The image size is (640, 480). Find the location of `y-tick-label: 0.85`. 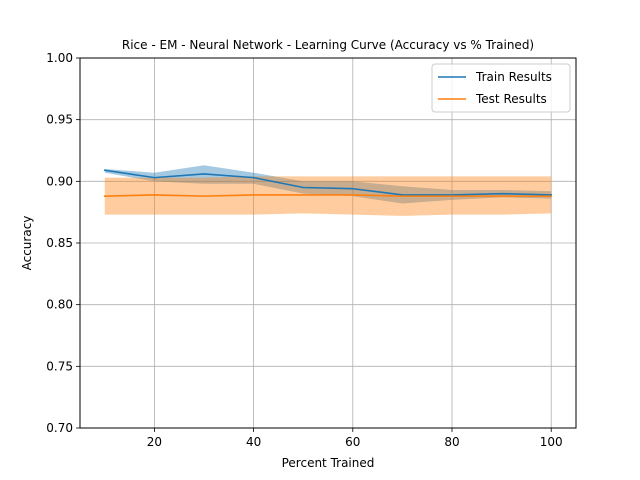

y-tick-label: 0.85 is located at coordinates (59, 243).